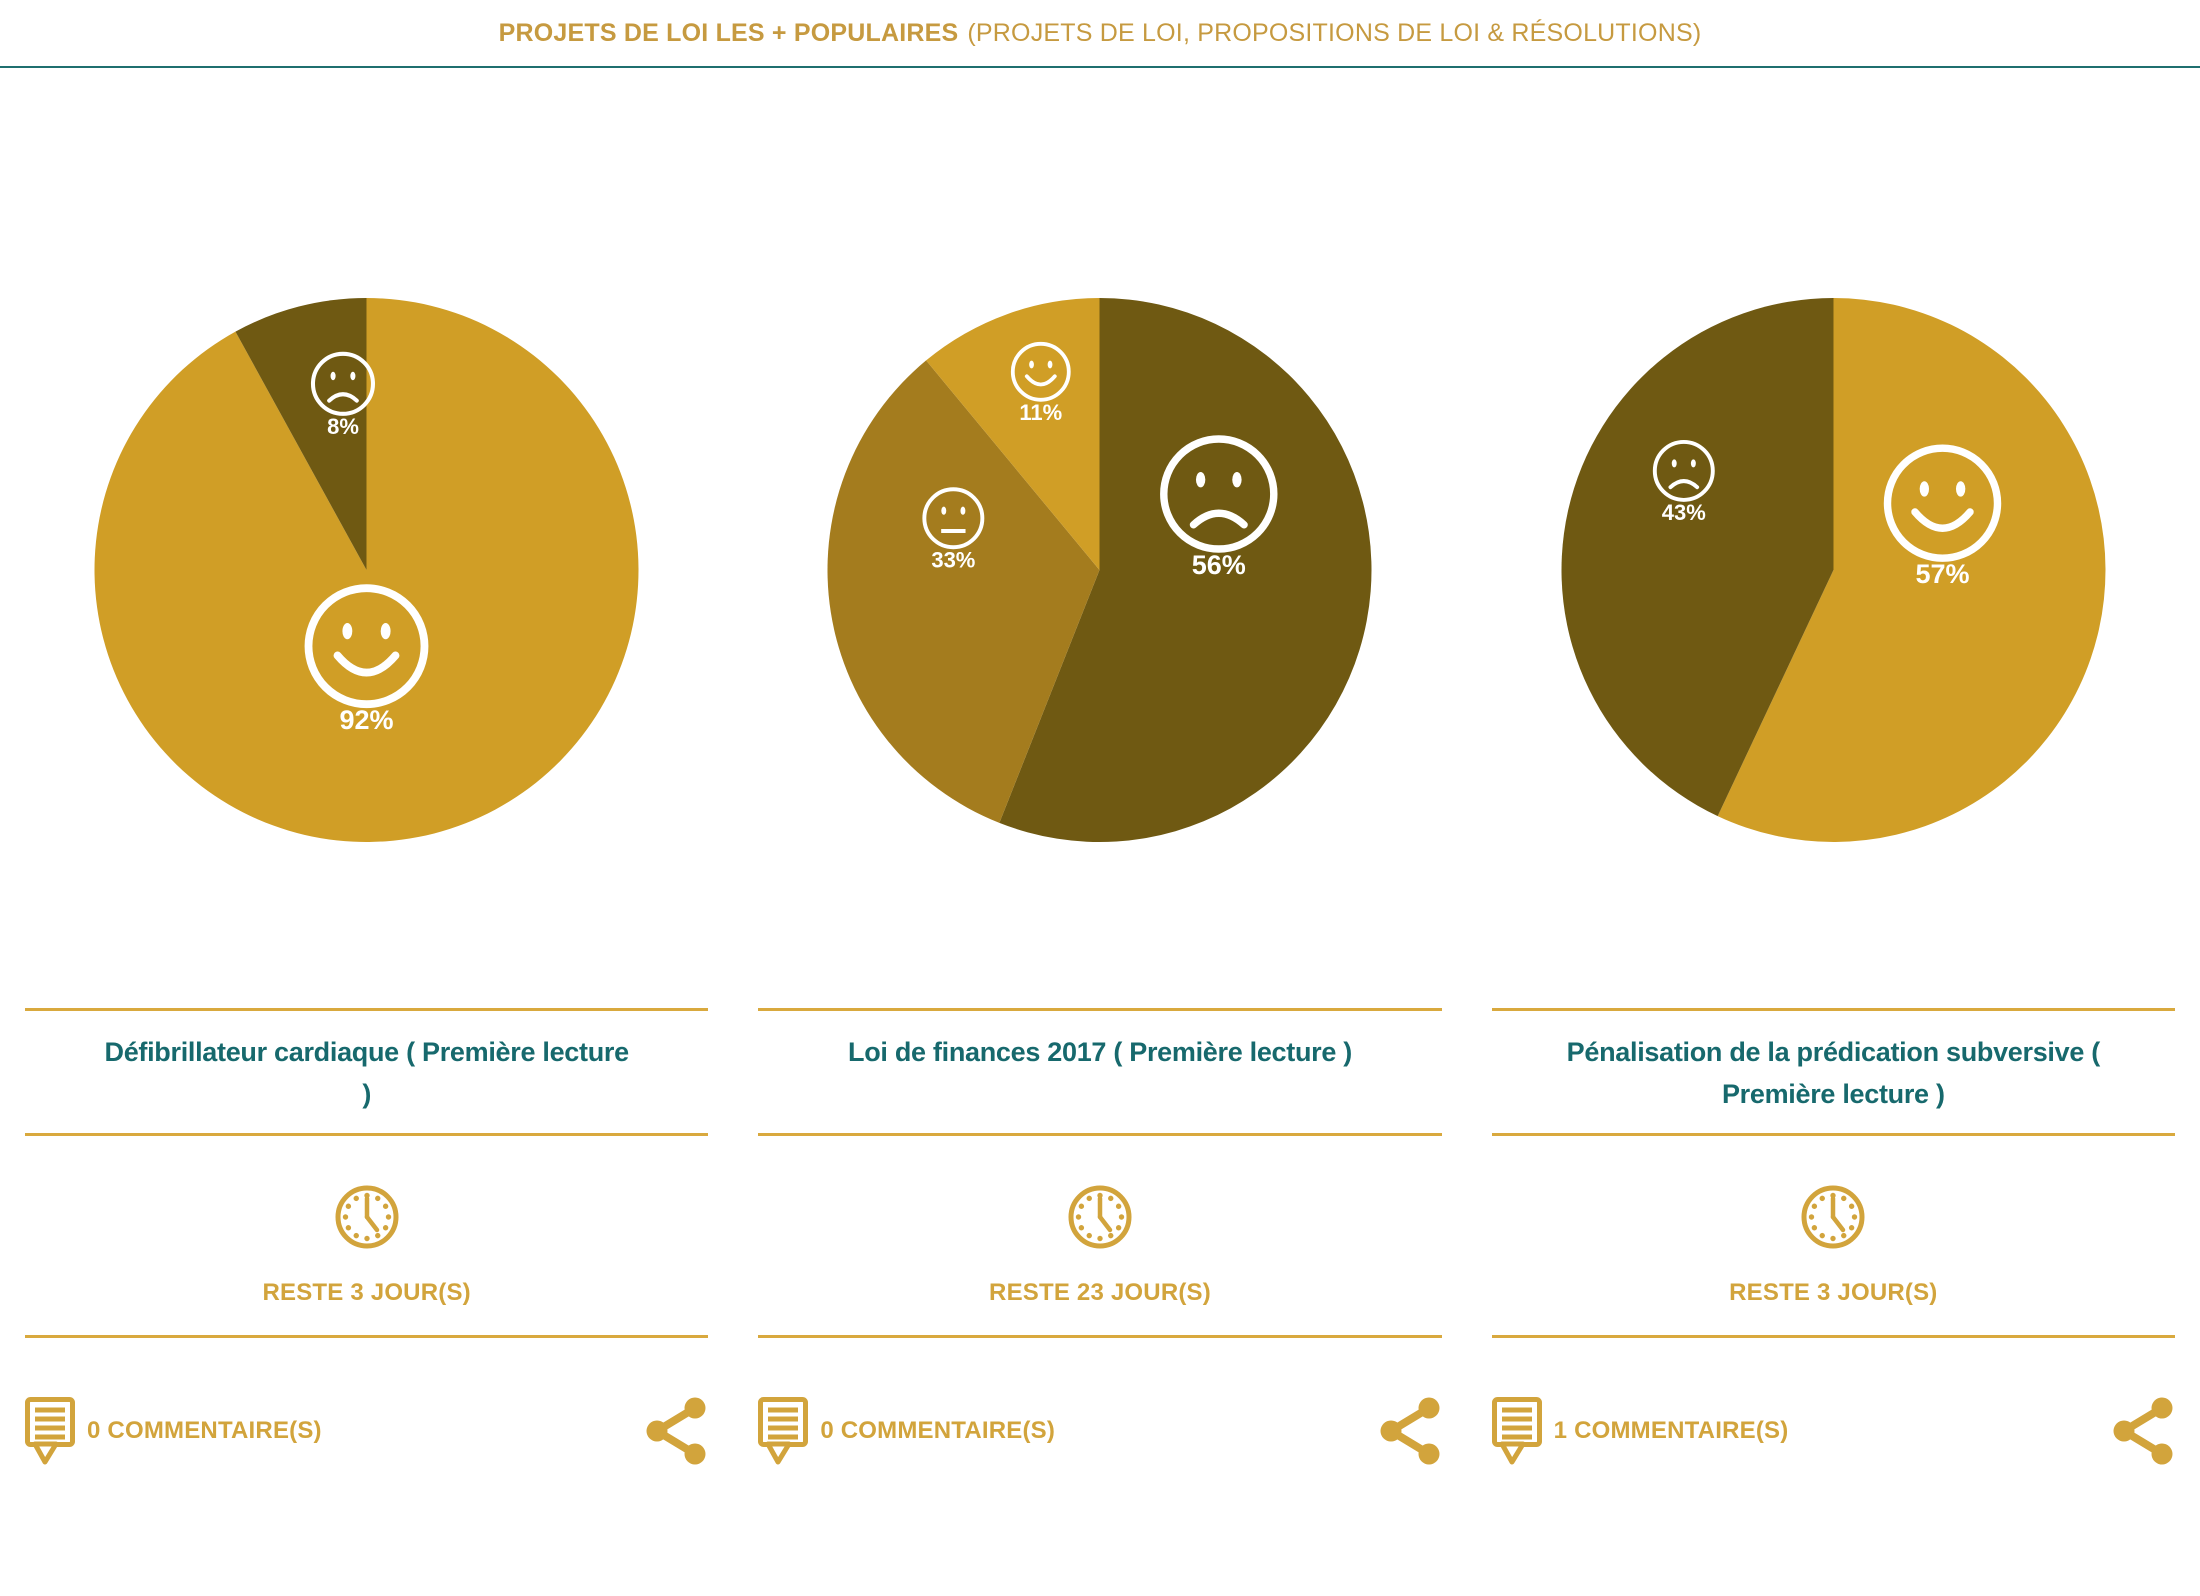 The width and height of the screenshot is (2200, 1596). I want to click on pie-slice-neutral, so click(963, 591).